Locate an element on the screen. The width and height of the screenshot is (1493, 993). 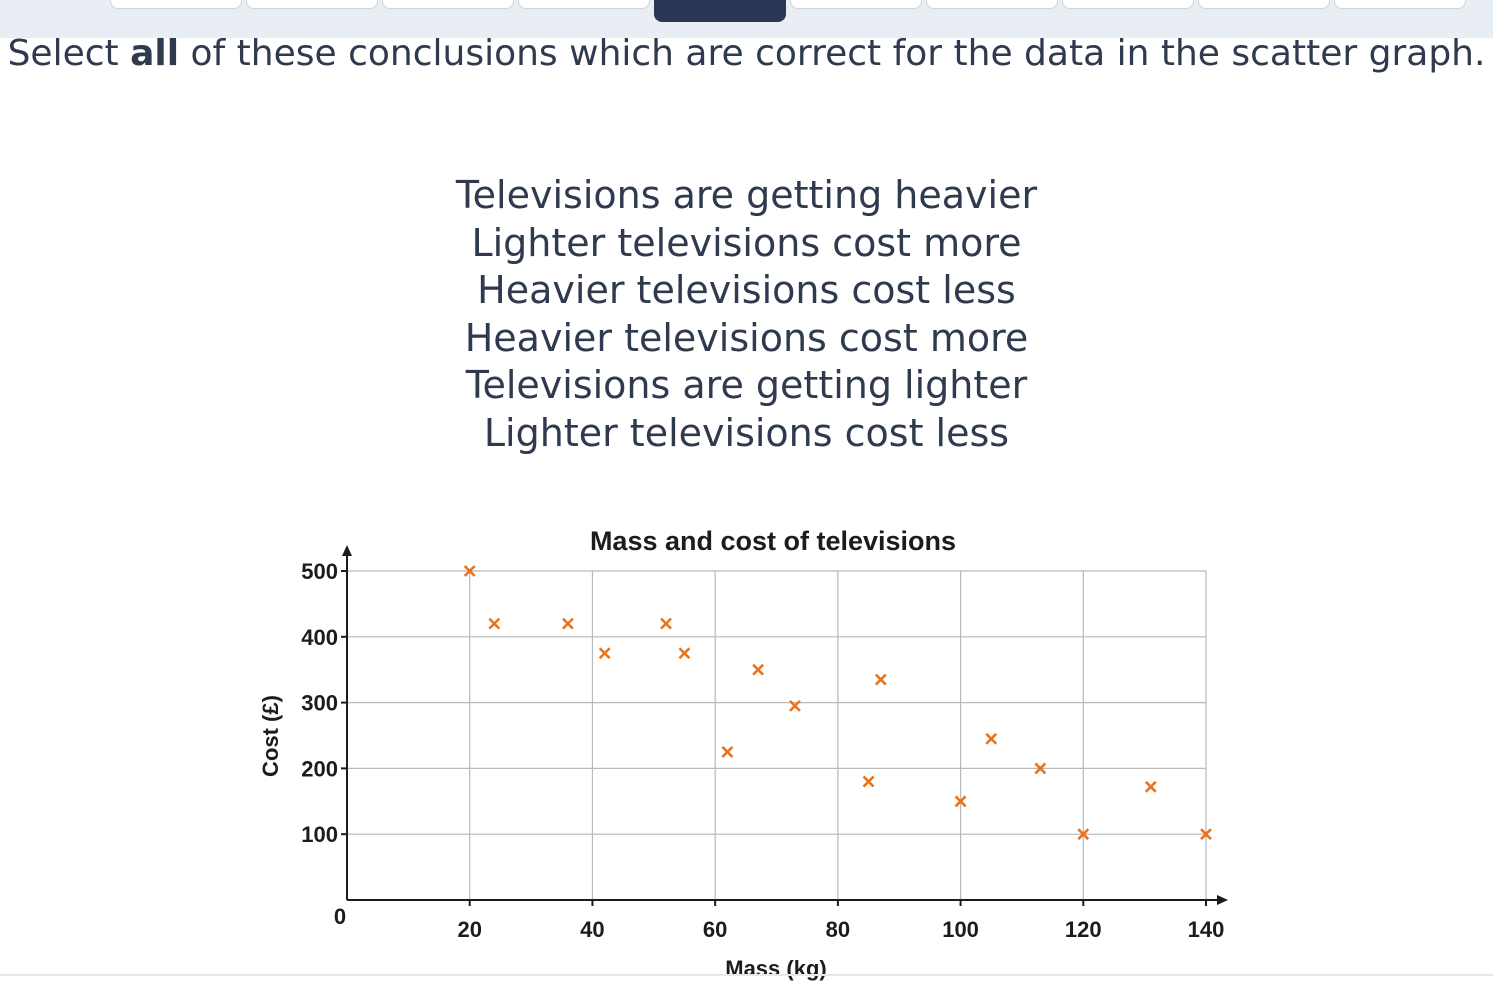
option-heavier-cost-less: Heavier televisions cost less is located at coordinates (746, 290).